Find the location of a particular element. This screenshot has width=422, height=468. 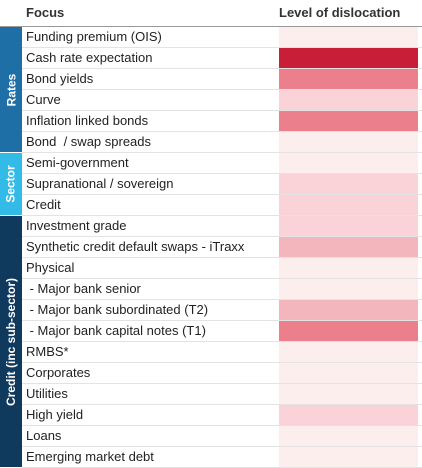

table-row: Utilities is located at coordinates (222, 394).